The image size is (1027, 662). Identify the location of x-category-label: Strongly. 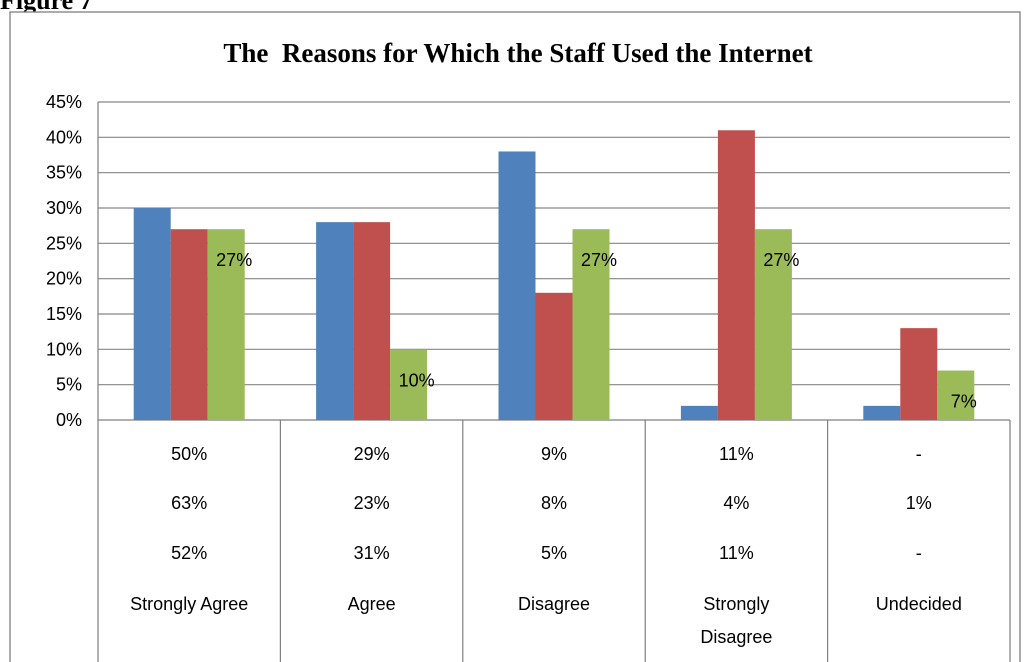
(736, 604).